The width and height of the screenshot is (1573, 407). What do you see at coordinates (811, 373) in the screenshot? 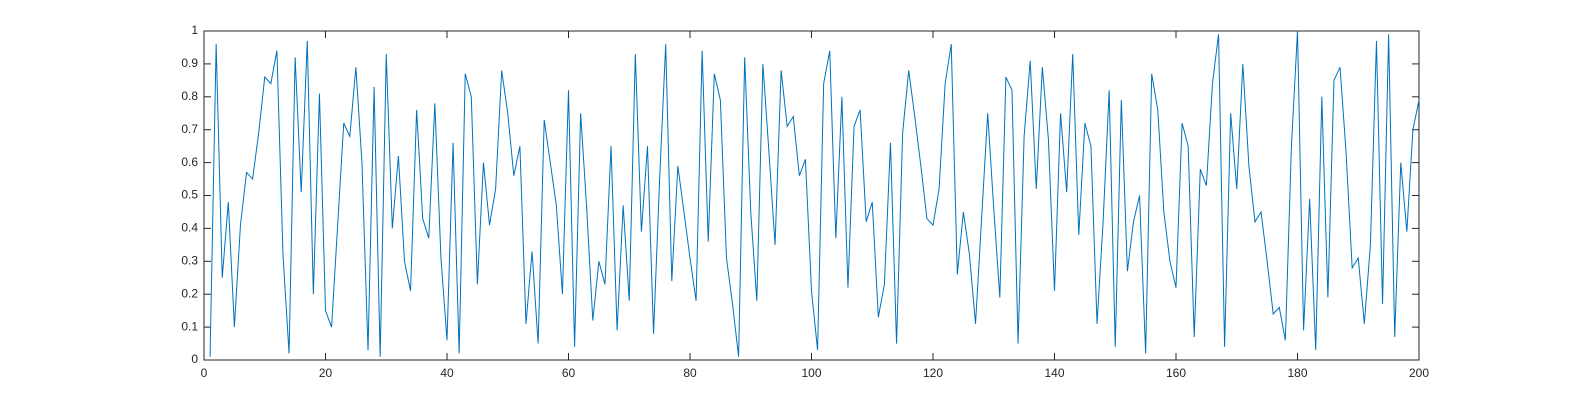
I see `x-tick-label: 100` at bounding box center [811, 373].